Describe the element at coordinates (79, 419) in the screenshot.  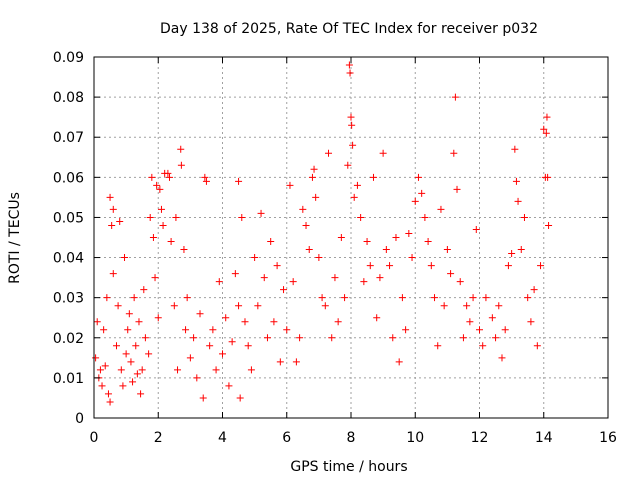
I see `y-tick-label: 0` at that location.